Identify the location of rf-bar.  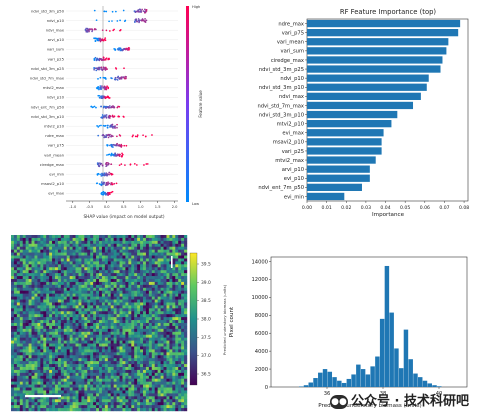
(384, 23).